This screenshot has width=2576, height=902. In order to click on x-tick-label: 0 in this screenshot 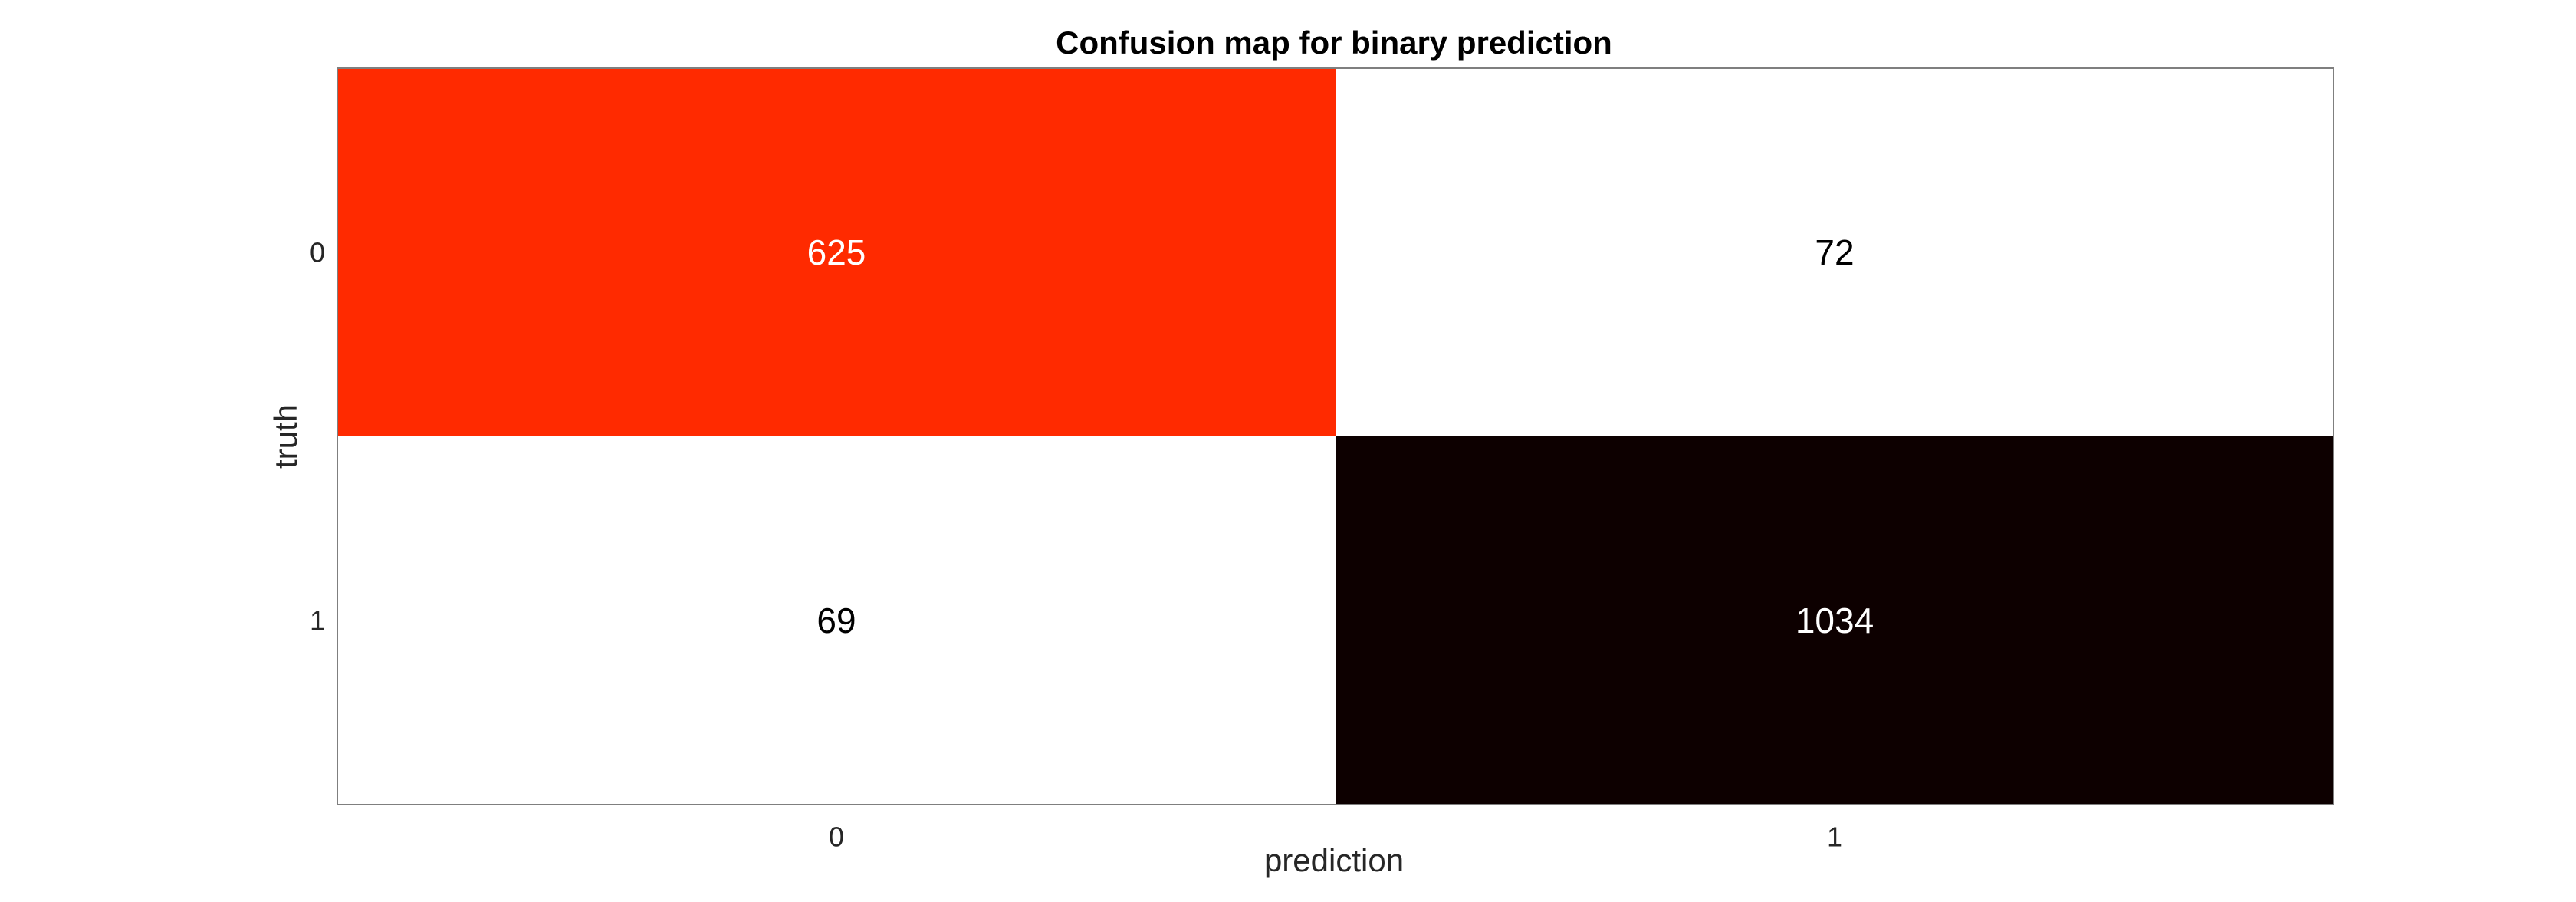, I will do `click(837, 837)`.